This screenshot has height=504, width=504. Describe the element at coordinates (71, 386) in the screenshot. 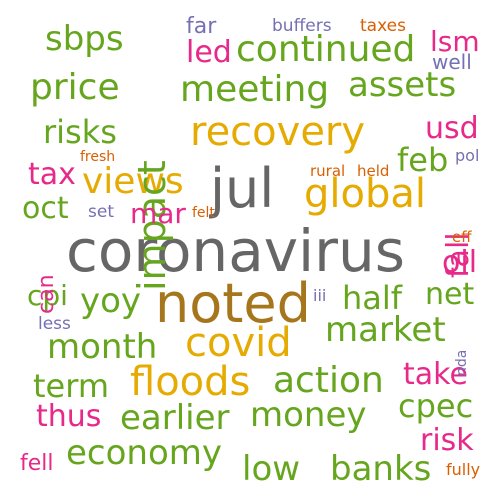

I see `word-term: term` at that location.